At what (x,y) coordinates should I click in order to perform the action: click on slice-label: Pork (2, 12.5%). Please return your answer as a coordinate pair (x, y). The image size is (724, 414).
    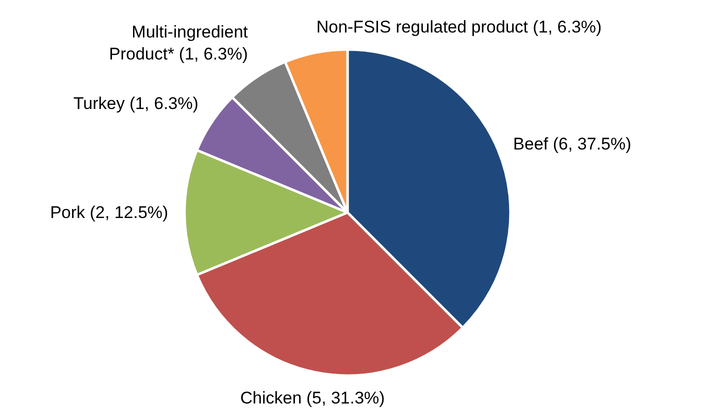
    Looking at the image, I should click on (109, 212).